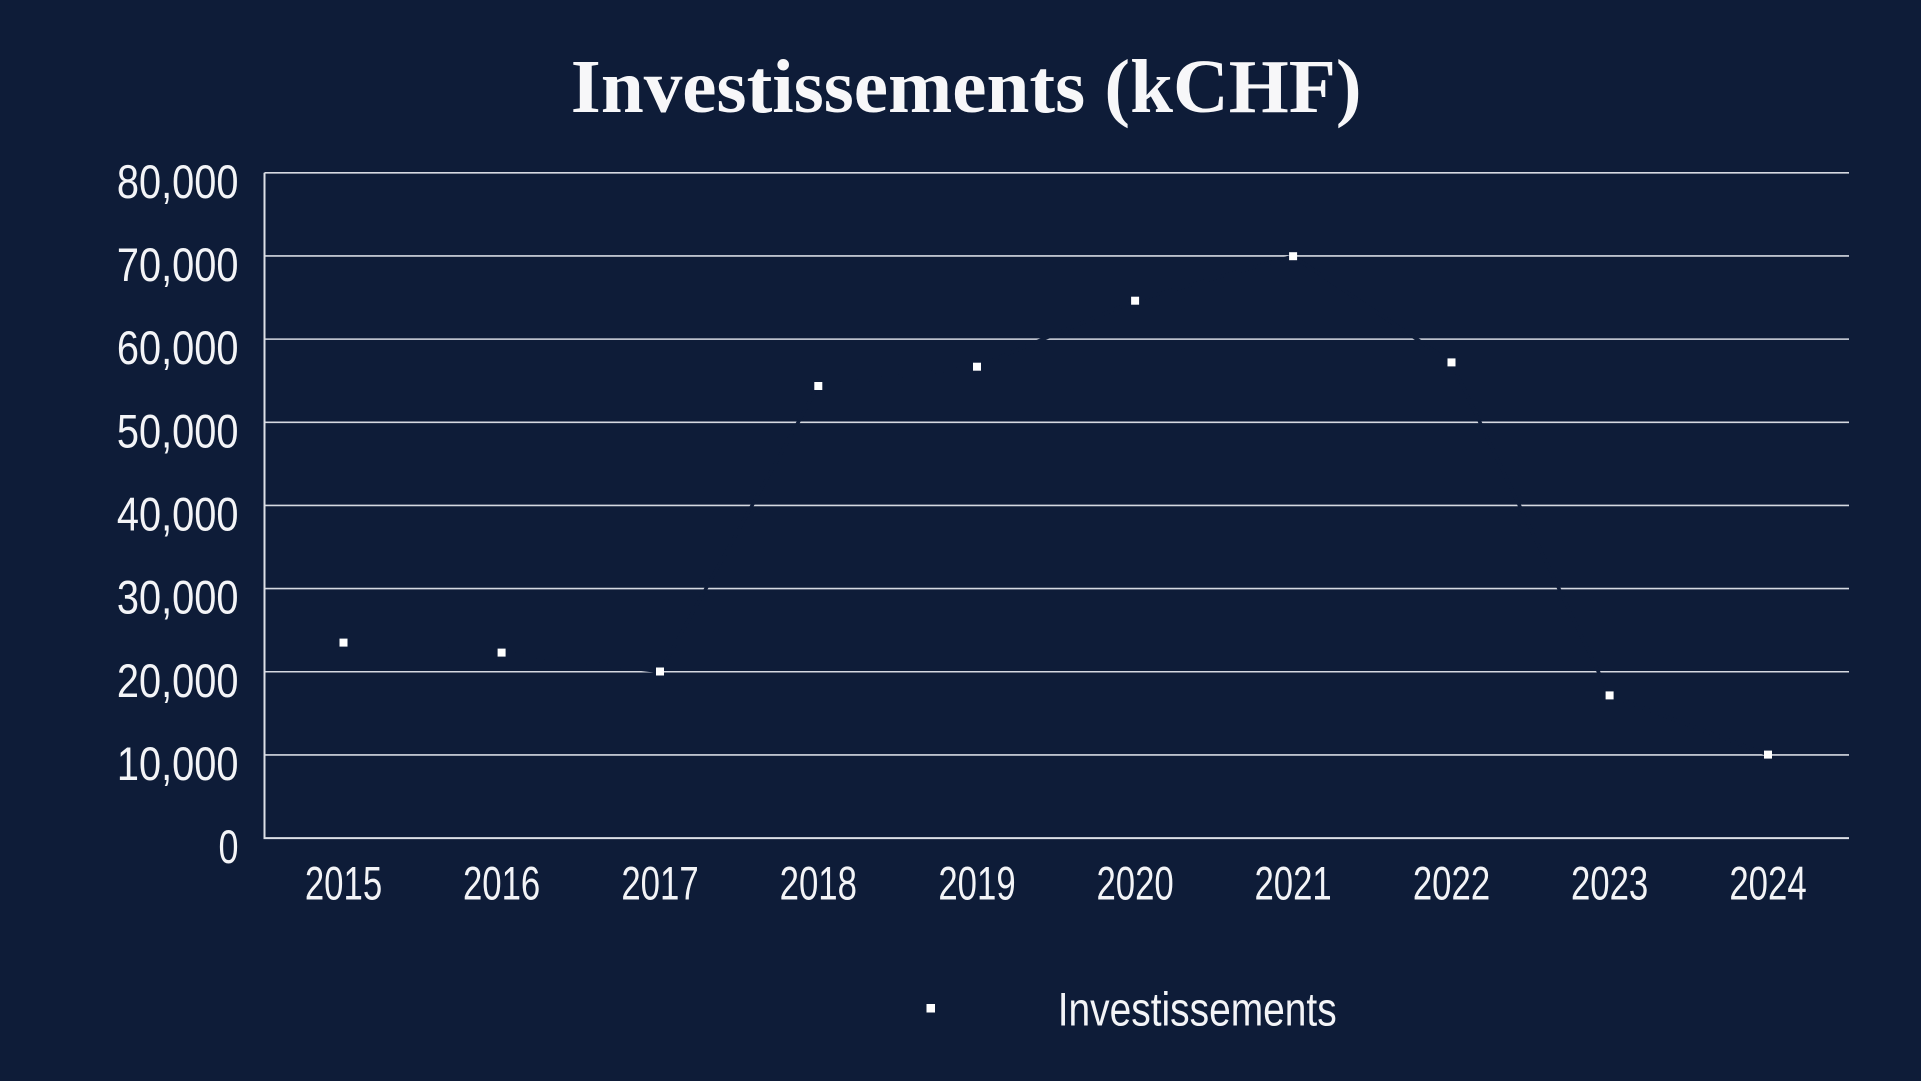 The height and width of the screenshot is (1081, 1921). Describe the element at coordinates (178, 181) in the screenshot. I see `svg-text: 80,000` at that location.